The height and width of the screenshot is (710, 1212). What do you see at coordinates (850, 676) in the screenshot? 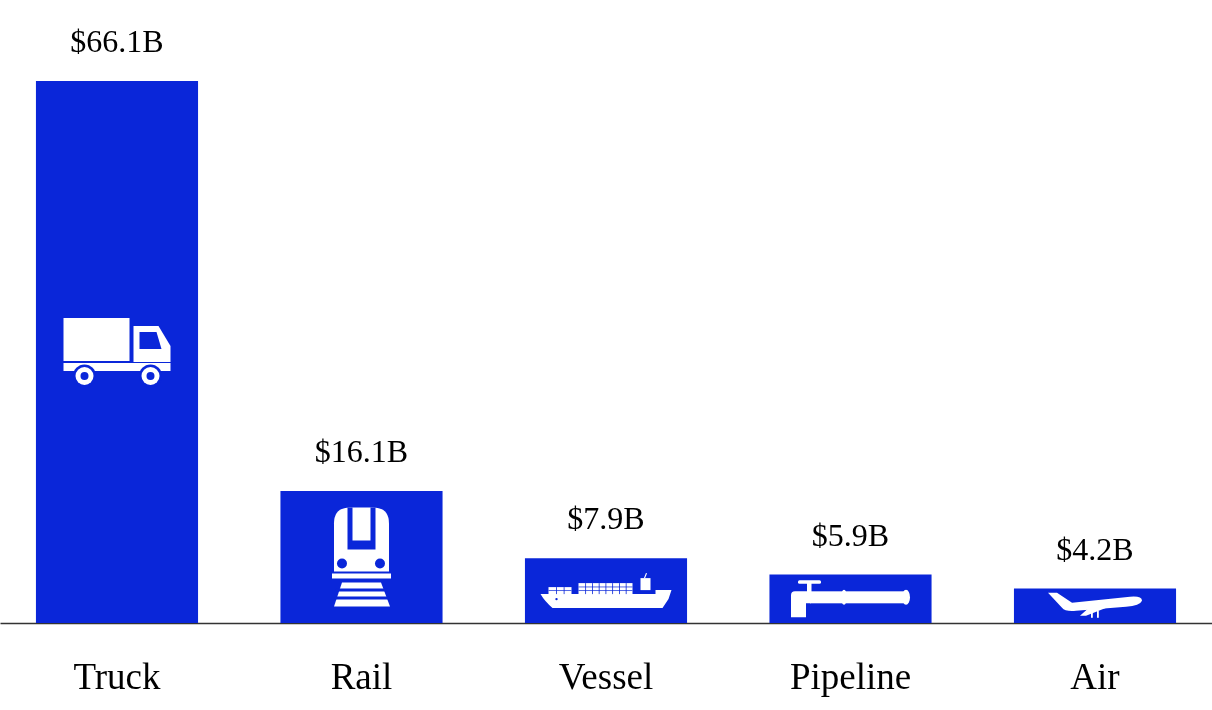
I see `x-tick-label: Pipeline` at bounding box center [850, 676].